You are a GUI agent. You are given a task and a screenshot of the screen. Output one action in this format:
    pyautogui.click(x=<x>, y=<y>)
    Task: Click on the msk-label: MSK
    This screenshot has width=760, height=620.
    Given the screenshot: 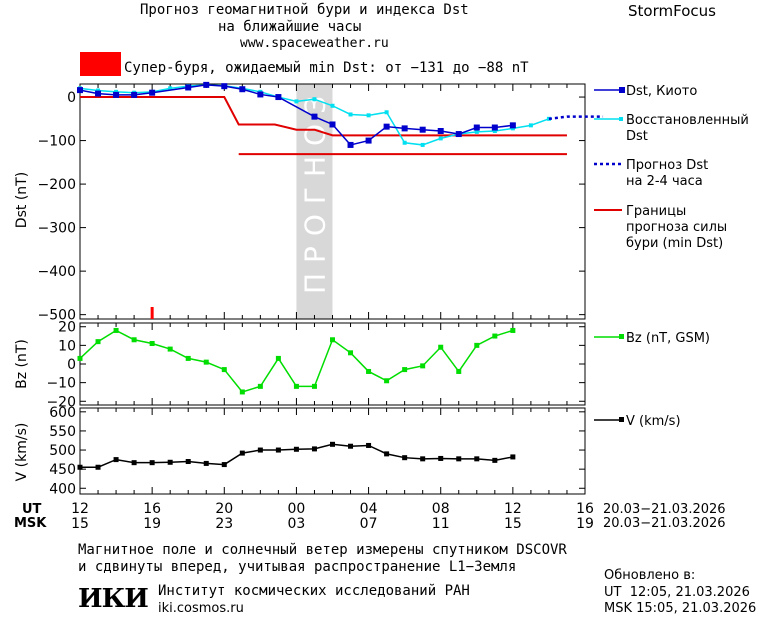 What is the action you would take?
    pyautogui.click(x=30, y=523)
    